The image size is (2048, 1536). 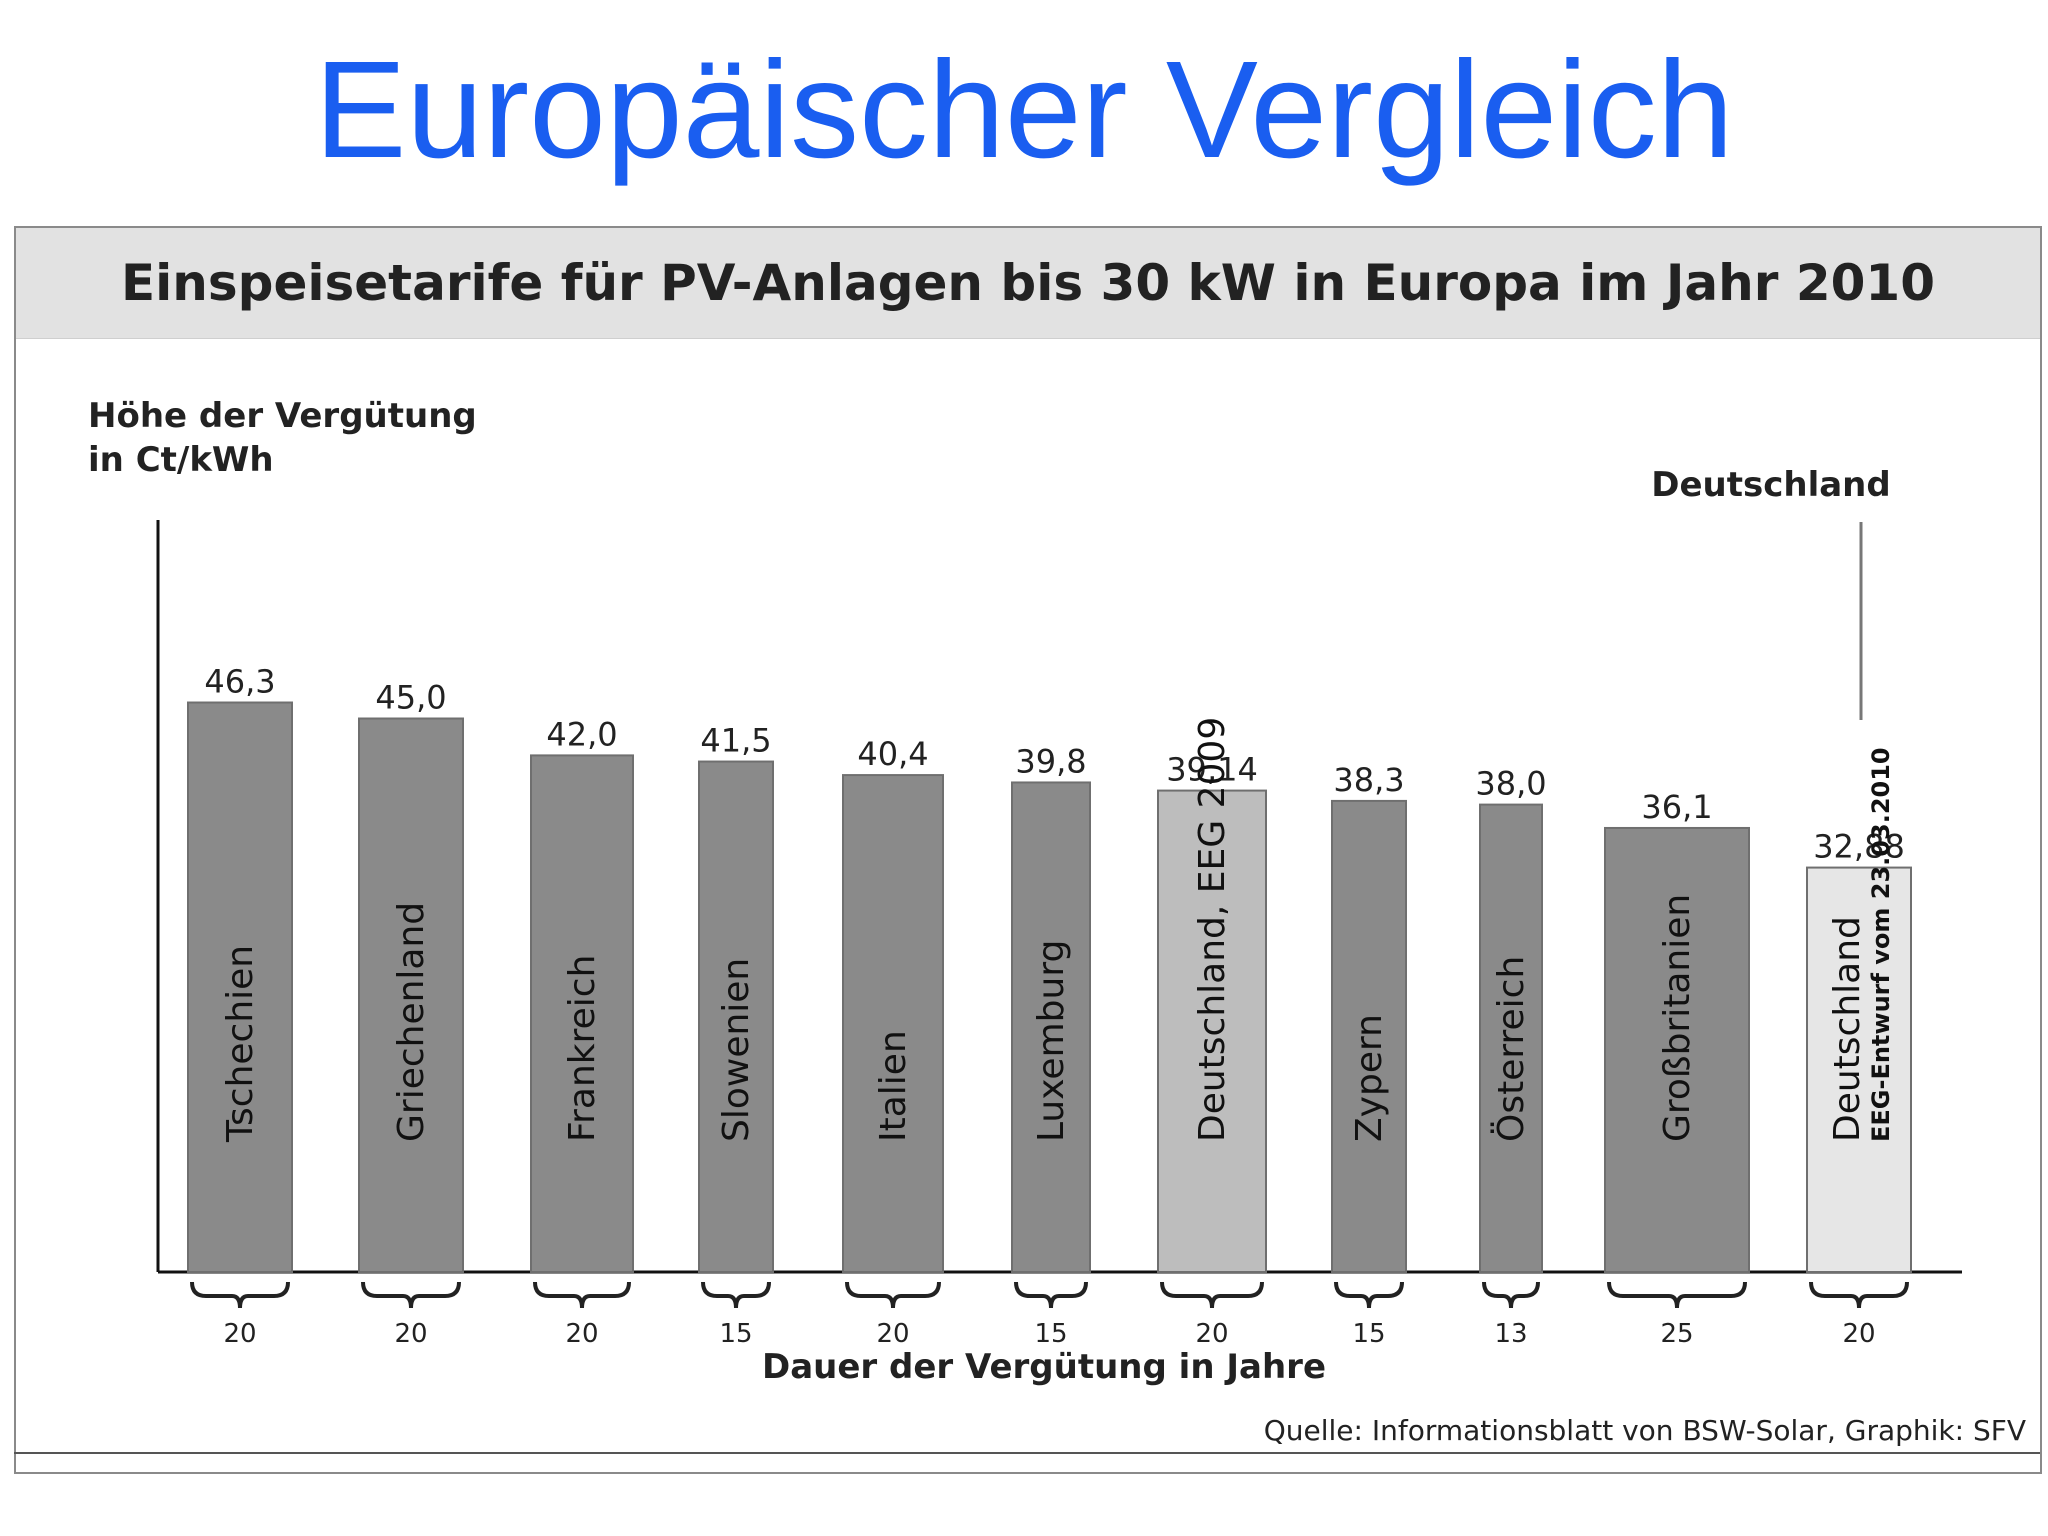 I want to click on bar-category-label: Luxemburg, so click(x=1051, y=1041).